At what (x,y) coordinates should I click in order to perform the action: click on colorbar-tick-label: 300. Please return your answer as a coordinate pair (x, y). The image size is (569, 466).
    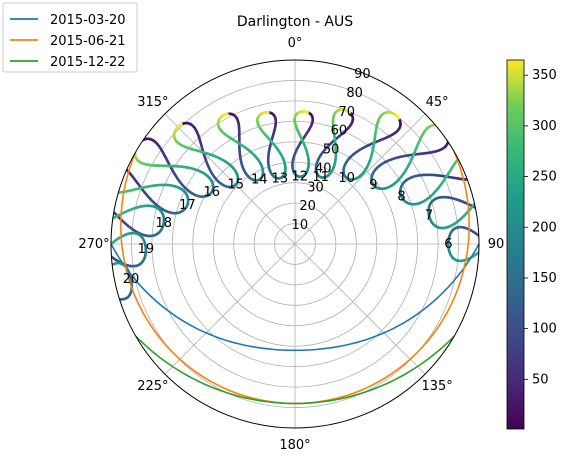
    Looking at the image, I should click on (544, 126).